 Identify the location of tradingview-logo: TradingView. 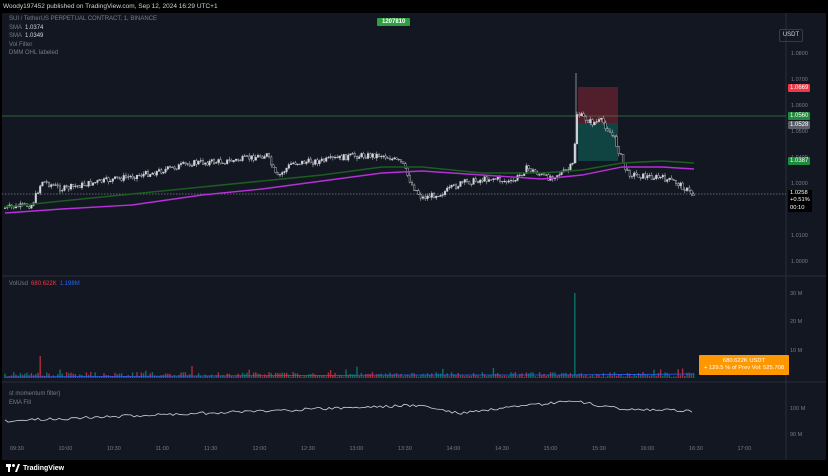
(35, 468).